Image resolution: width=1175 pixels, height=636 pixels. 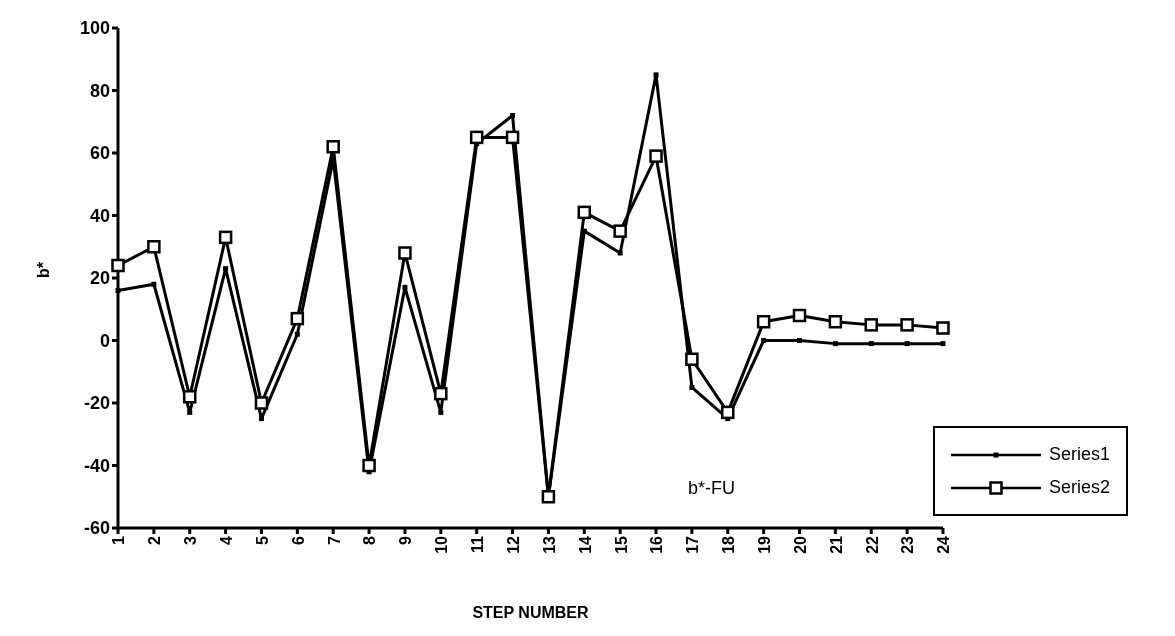 I want to click on legend-label: Series2, so click(x=1079, y=487).